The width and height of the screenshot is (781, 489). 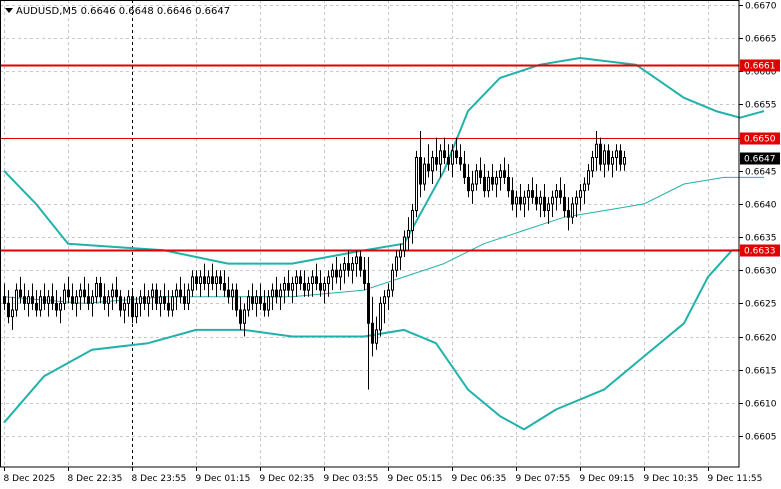 What do you see at coordinates (543, 479) in the screenshot?
I see `x-tick-label: 9 Dec 07:55` at bounding box center [543, 479].